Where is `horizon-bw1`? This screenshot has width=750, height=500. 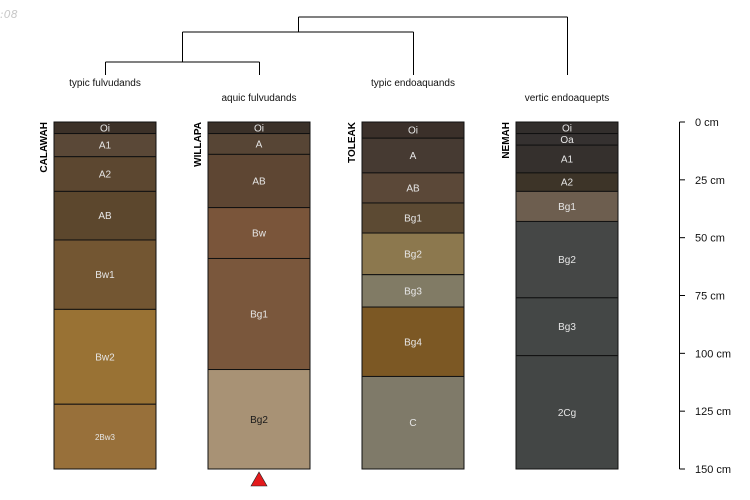
horizon-bw1 is located at coordinates (105, 274).